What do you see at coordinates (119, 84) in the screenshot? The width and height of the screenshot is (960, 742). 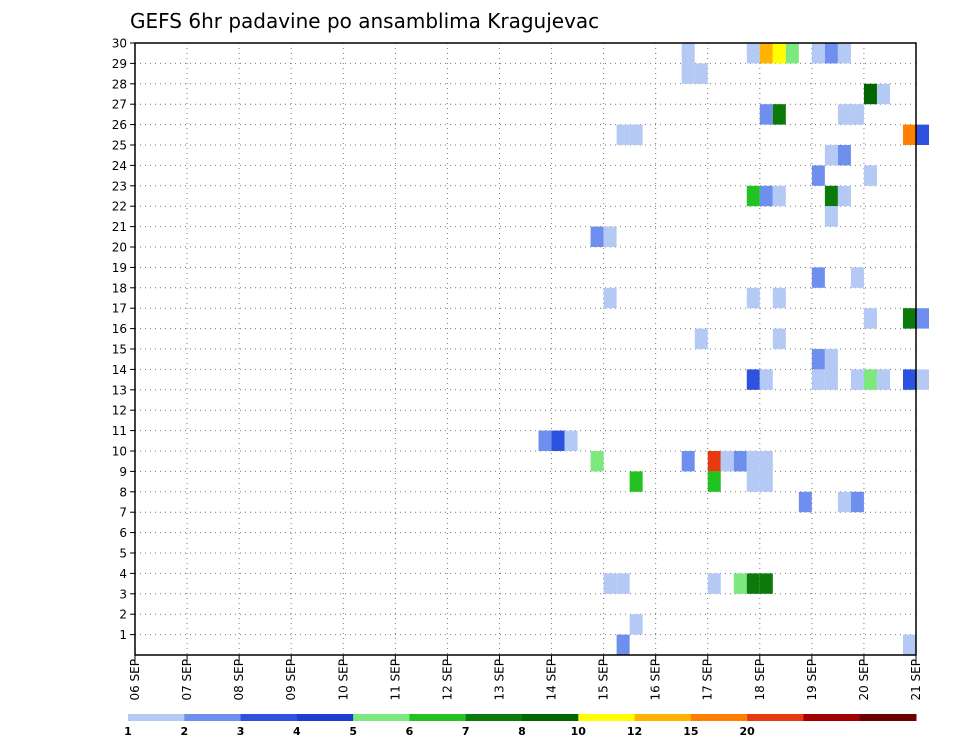 I see `y-tick-label: 28` at bounding box center [119, 84].